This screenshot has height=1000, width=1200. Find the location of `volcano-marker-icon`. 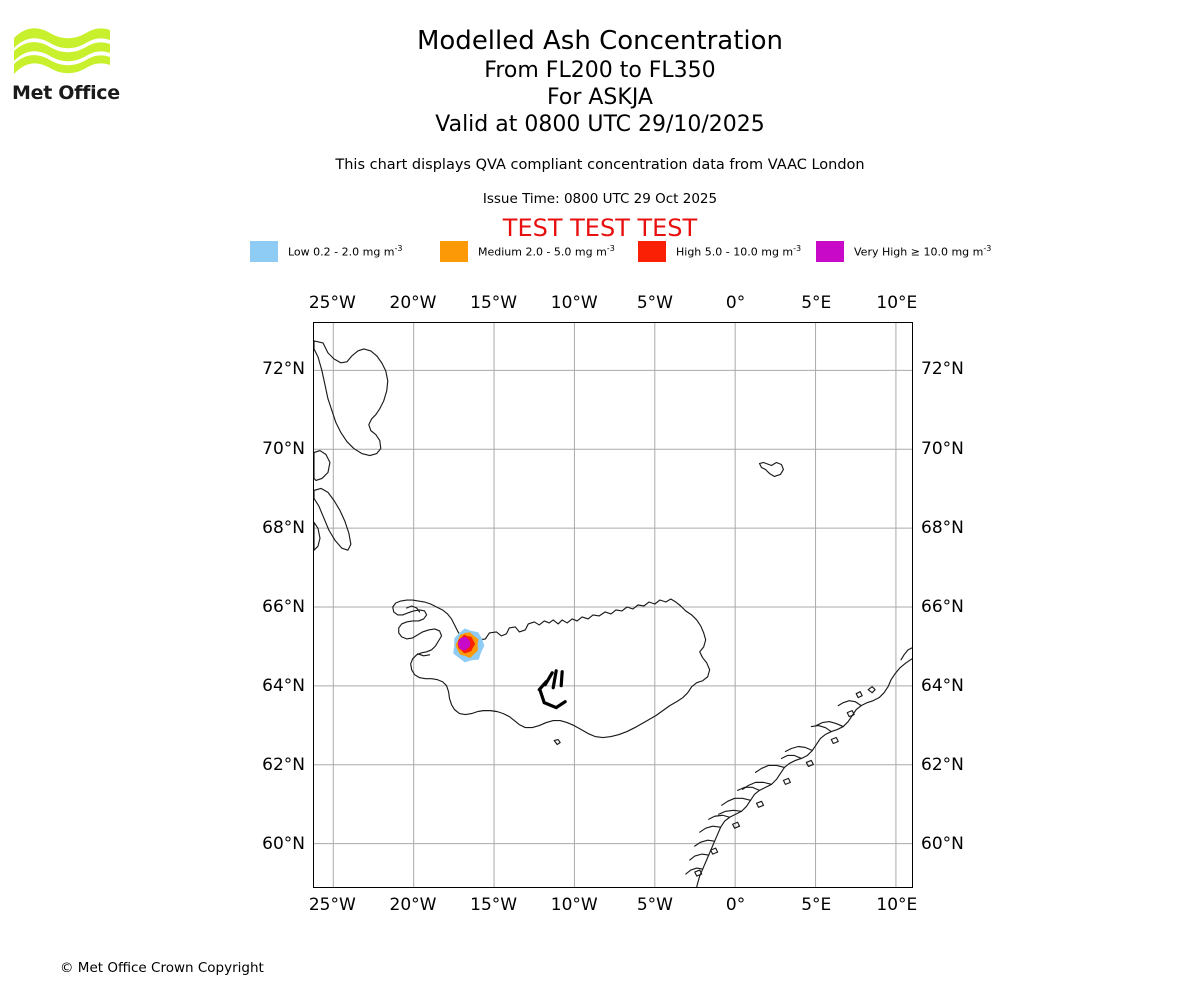

volcano-marker-icon is located at coordinates (552, 689).